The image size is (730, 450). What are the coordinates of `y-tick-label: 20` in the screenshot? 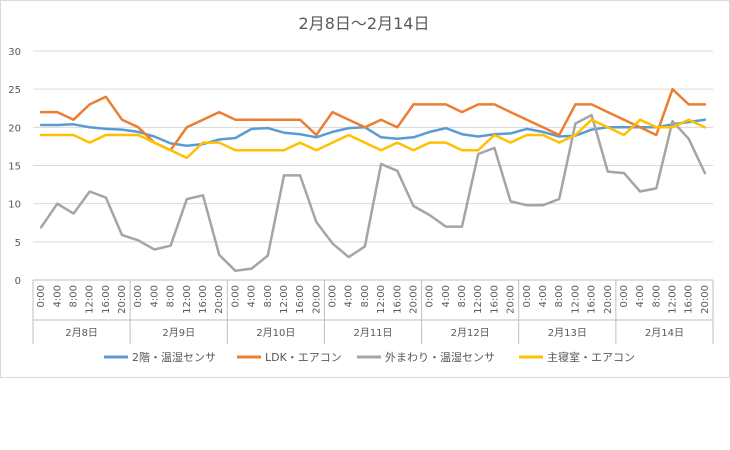 It's located at (14, 128).